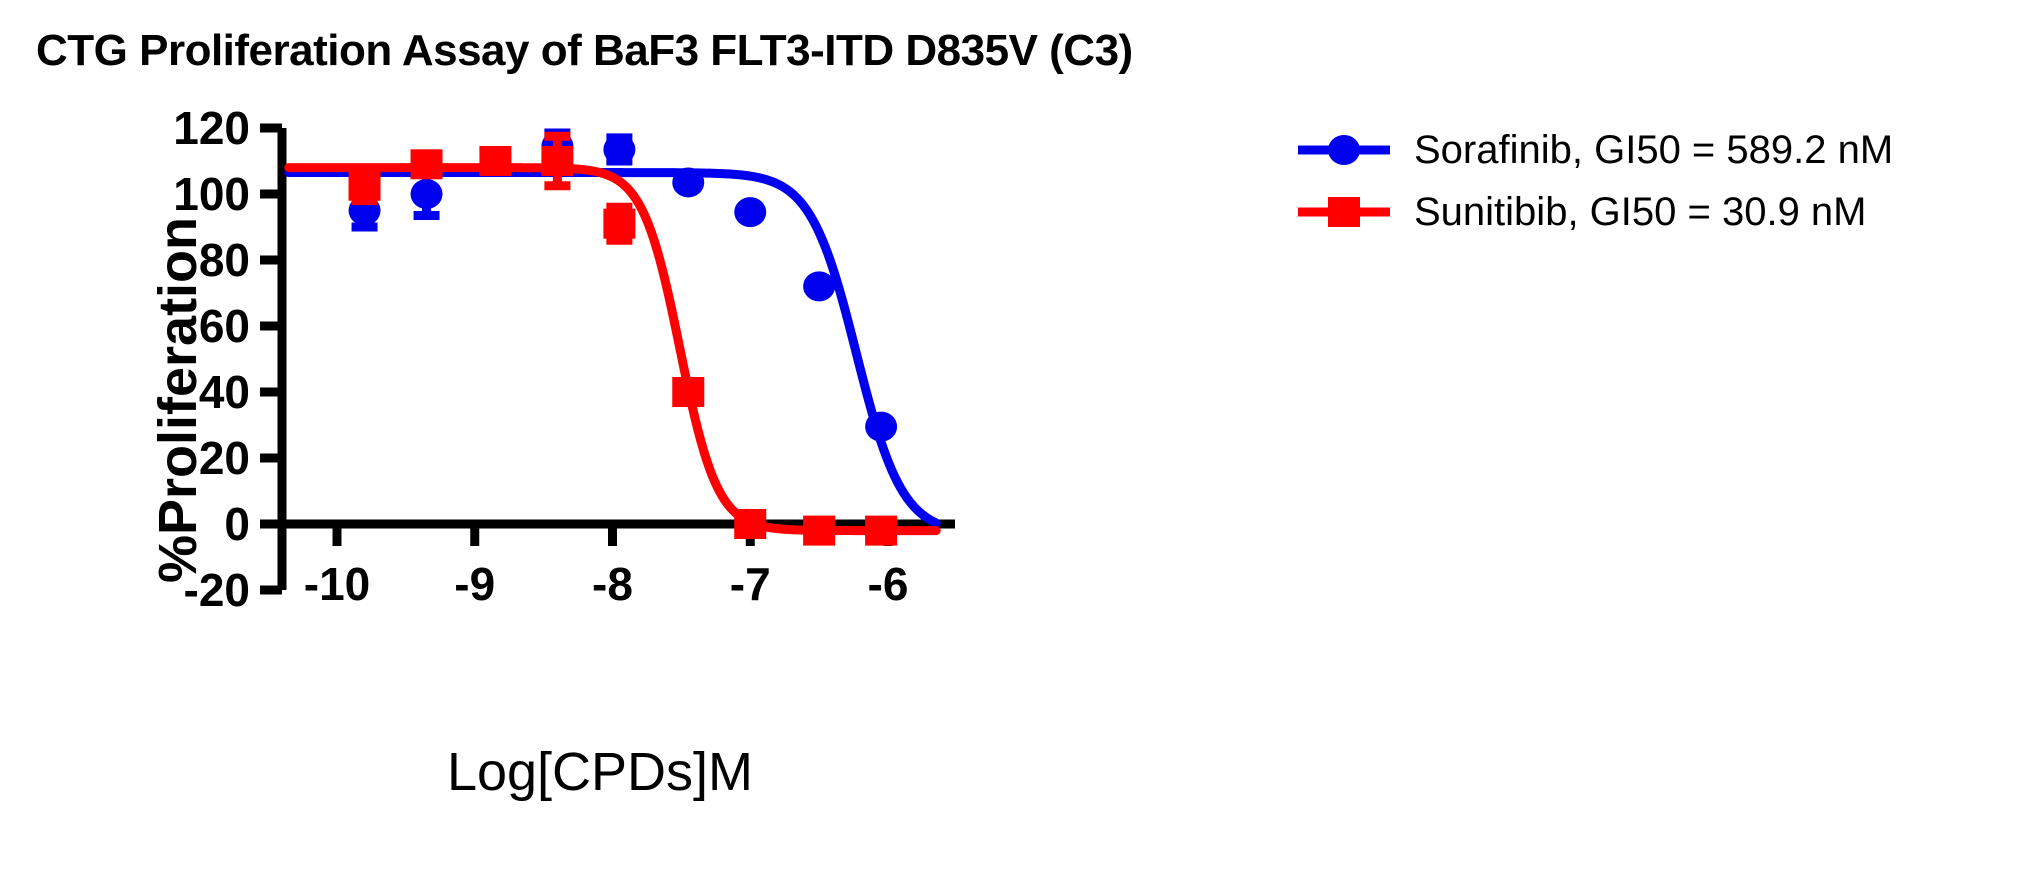 The width and height of the screenshot is (2039, 876). Describe the element at coordinates (224, 326) in the screenshot. I see `y-axis-tick-label: 60` at that location.